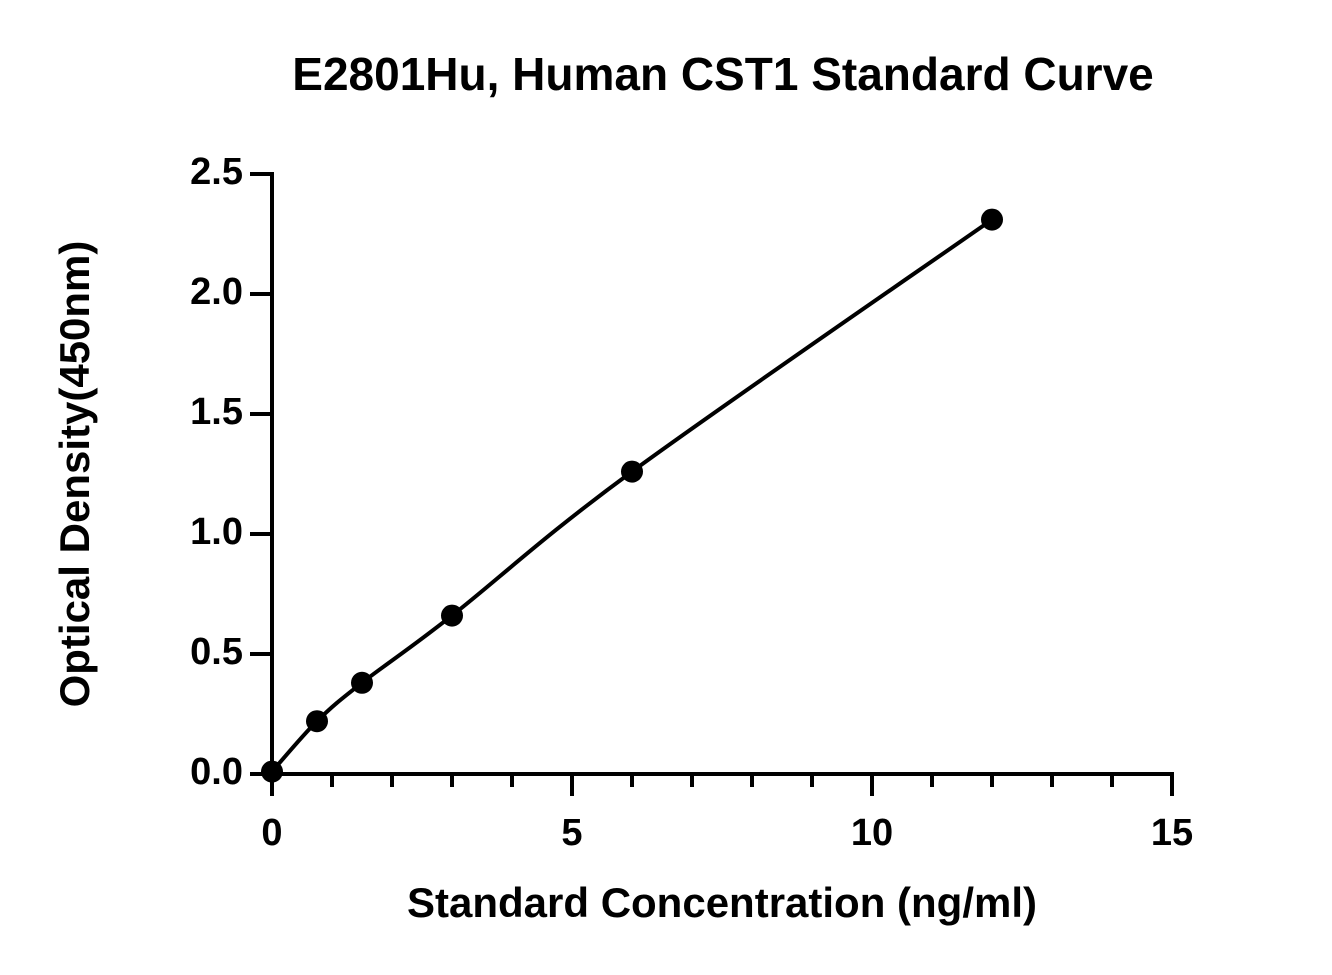 This screenshot has height=975, width=1332. I want to click on x-tick-label: 0, so click(271, 833).